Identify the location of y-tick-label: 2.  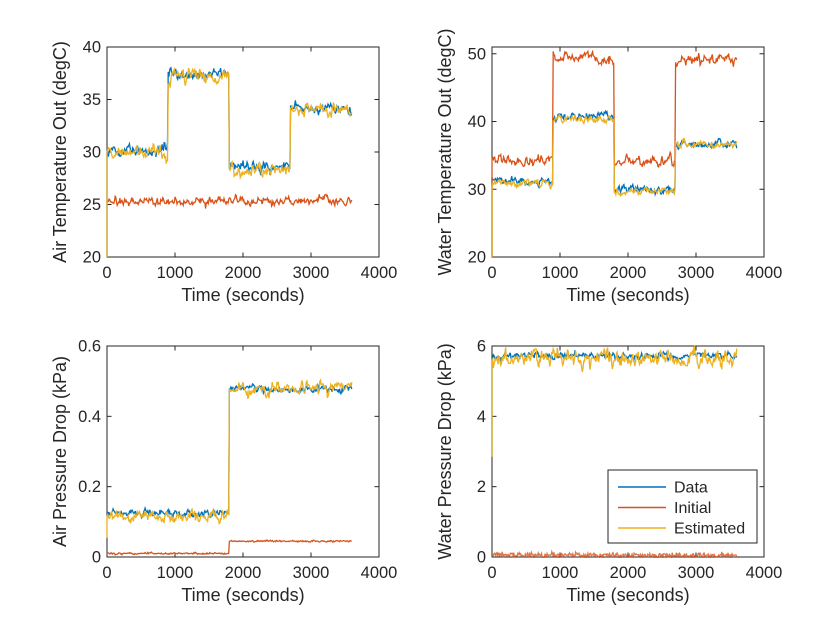
(481, 487).